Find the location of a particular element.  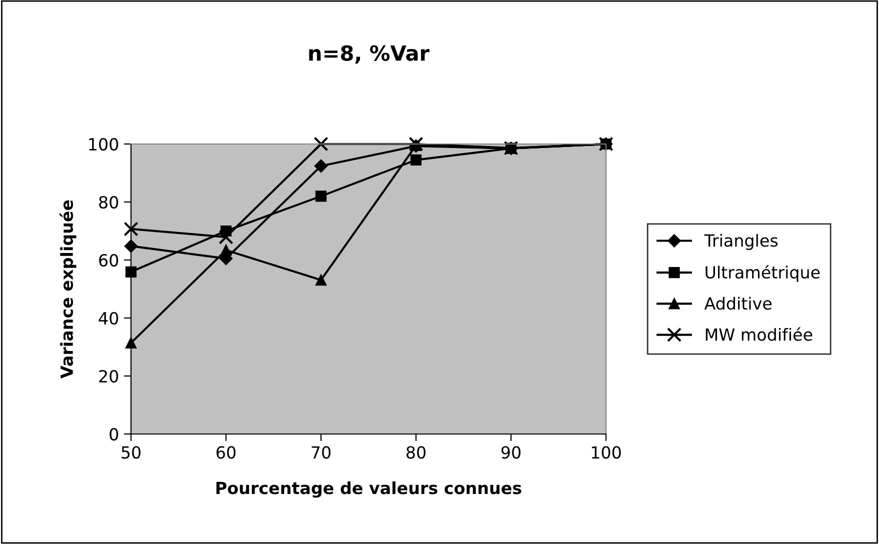

y-tick-label: 20 is located at coordinates (108, 376).